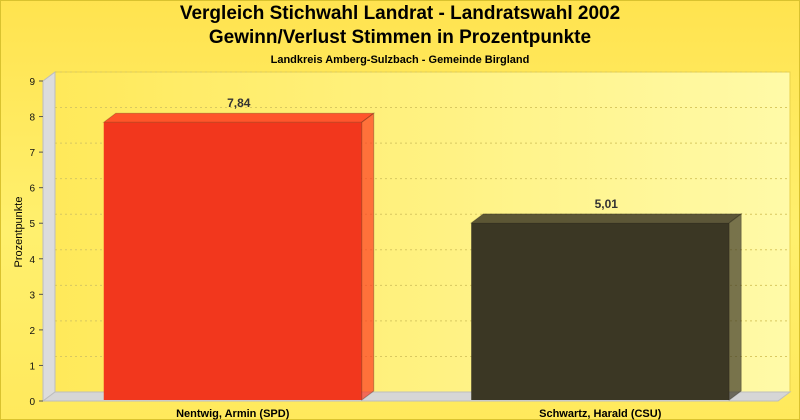  What do you see at coordinates (600, 414) in the screenshot?
I see `x-category-label: Schwartz, Harald (CSU)` at bounding box center [600, 414].